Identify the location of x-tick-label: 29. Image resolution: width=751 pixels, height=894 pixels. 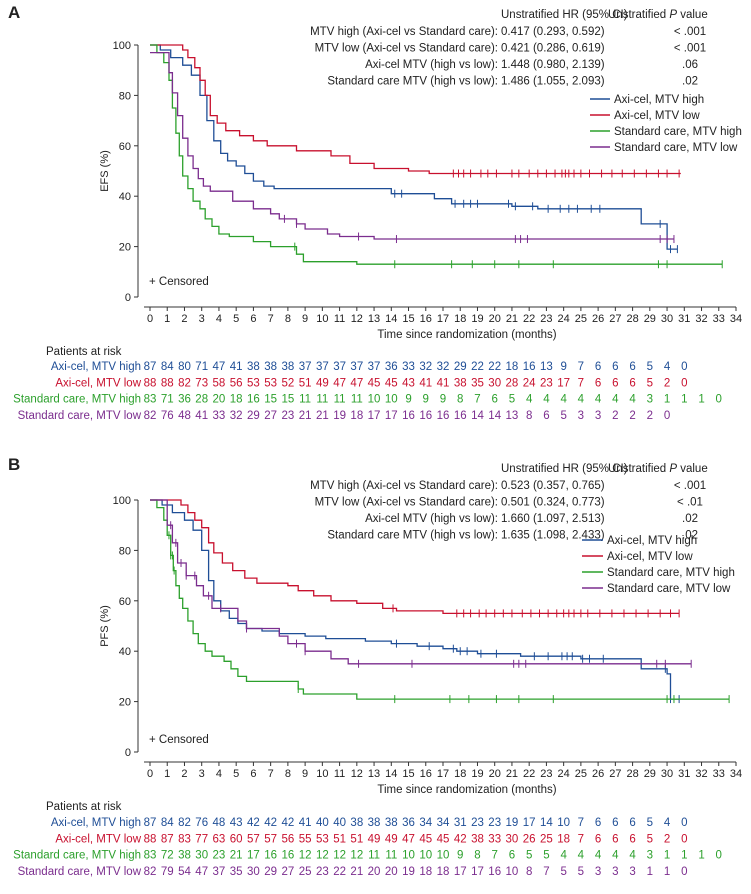
(650, 319).